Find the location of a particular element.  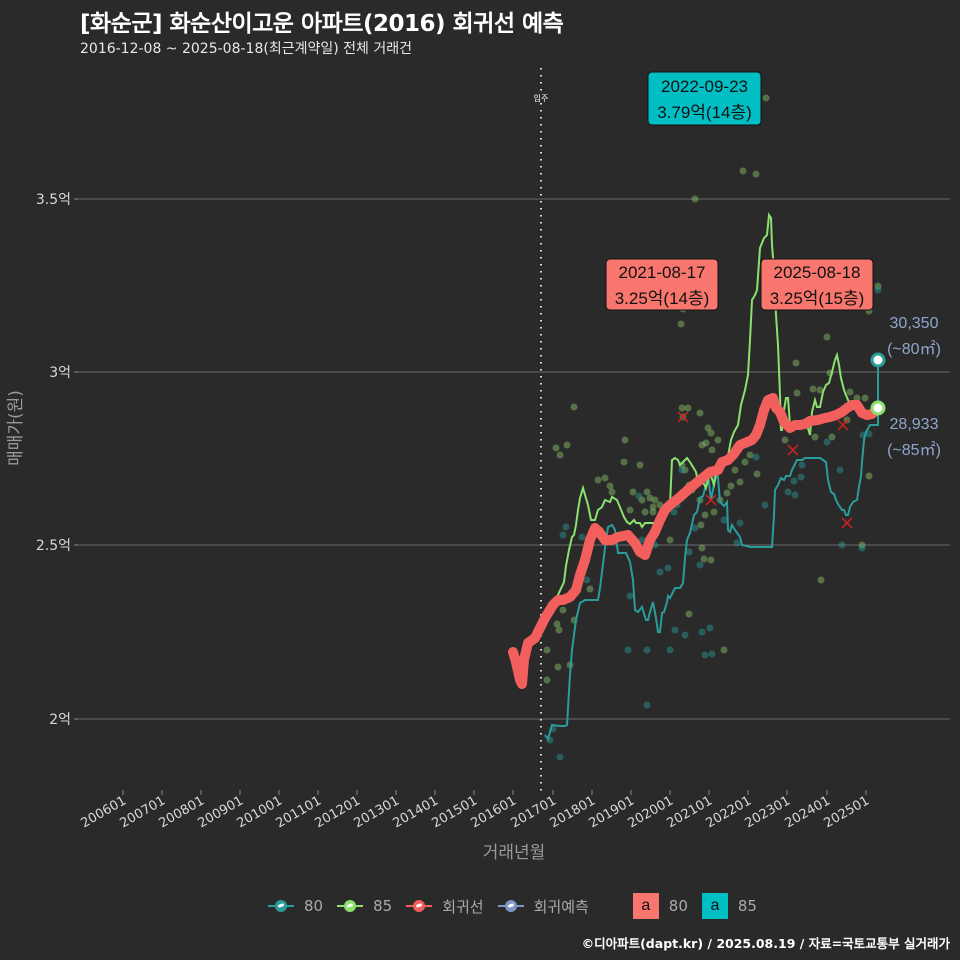

series-80-line is located at coordinates (711, 551).